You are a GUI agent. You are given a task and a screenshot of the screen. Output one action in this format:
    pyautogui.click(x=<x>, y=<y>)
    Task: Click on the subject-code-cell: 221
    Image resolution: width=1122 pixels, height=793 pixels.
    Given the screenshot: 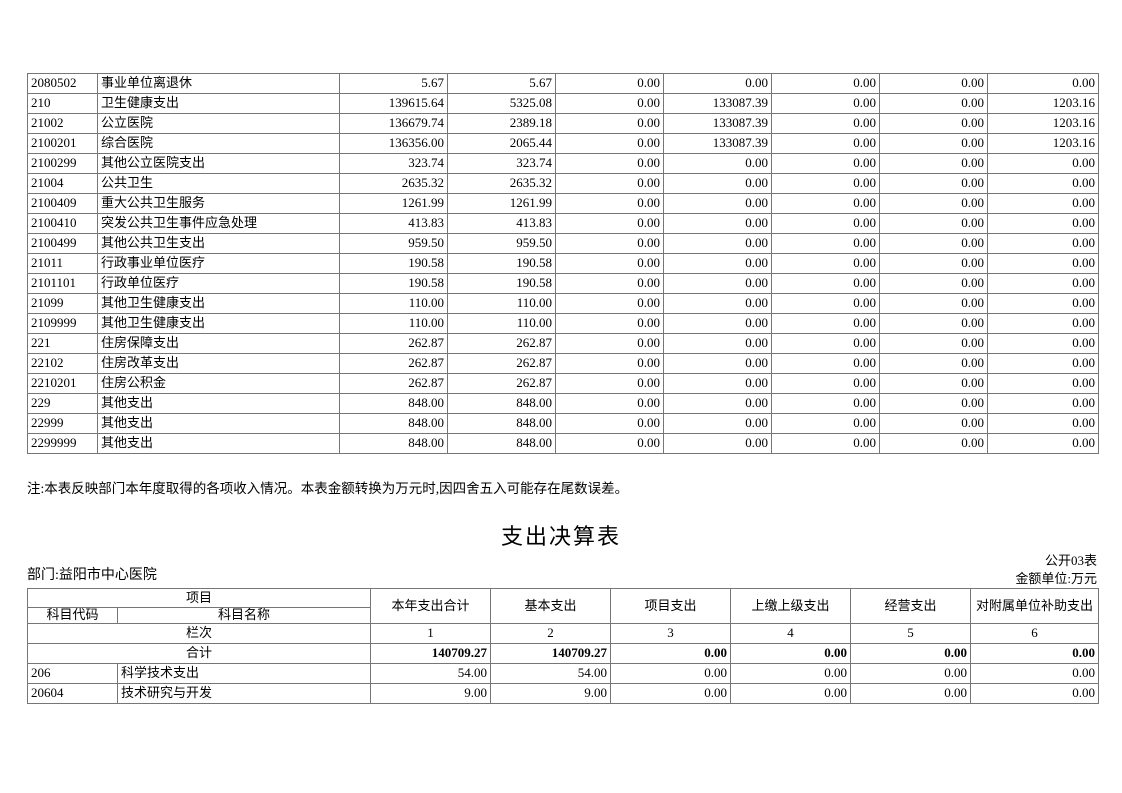 What is the action you would take?
    pyautogui.click(x=62, y=343)
    